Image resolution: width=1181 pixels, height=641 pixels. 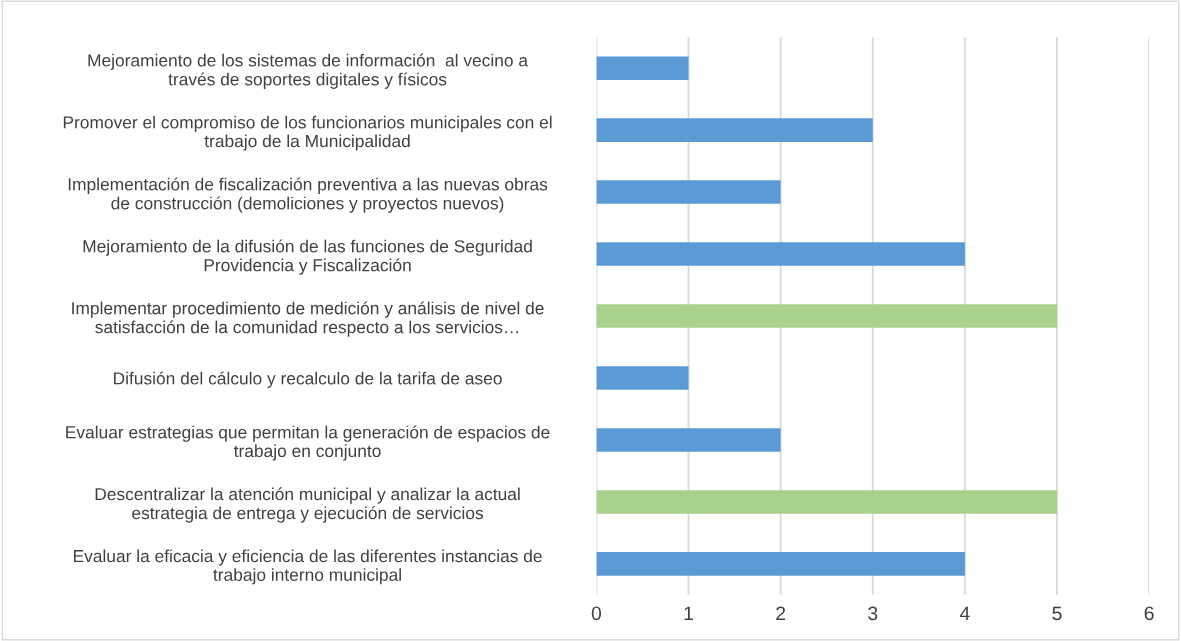 What do you see at coordinates (308, 443) in the screenshot?
I see `y-tick-label: Evaluar estrategias que permitan la generación de espacios de trabajo en conjunto` at bounding box center [308, 443].